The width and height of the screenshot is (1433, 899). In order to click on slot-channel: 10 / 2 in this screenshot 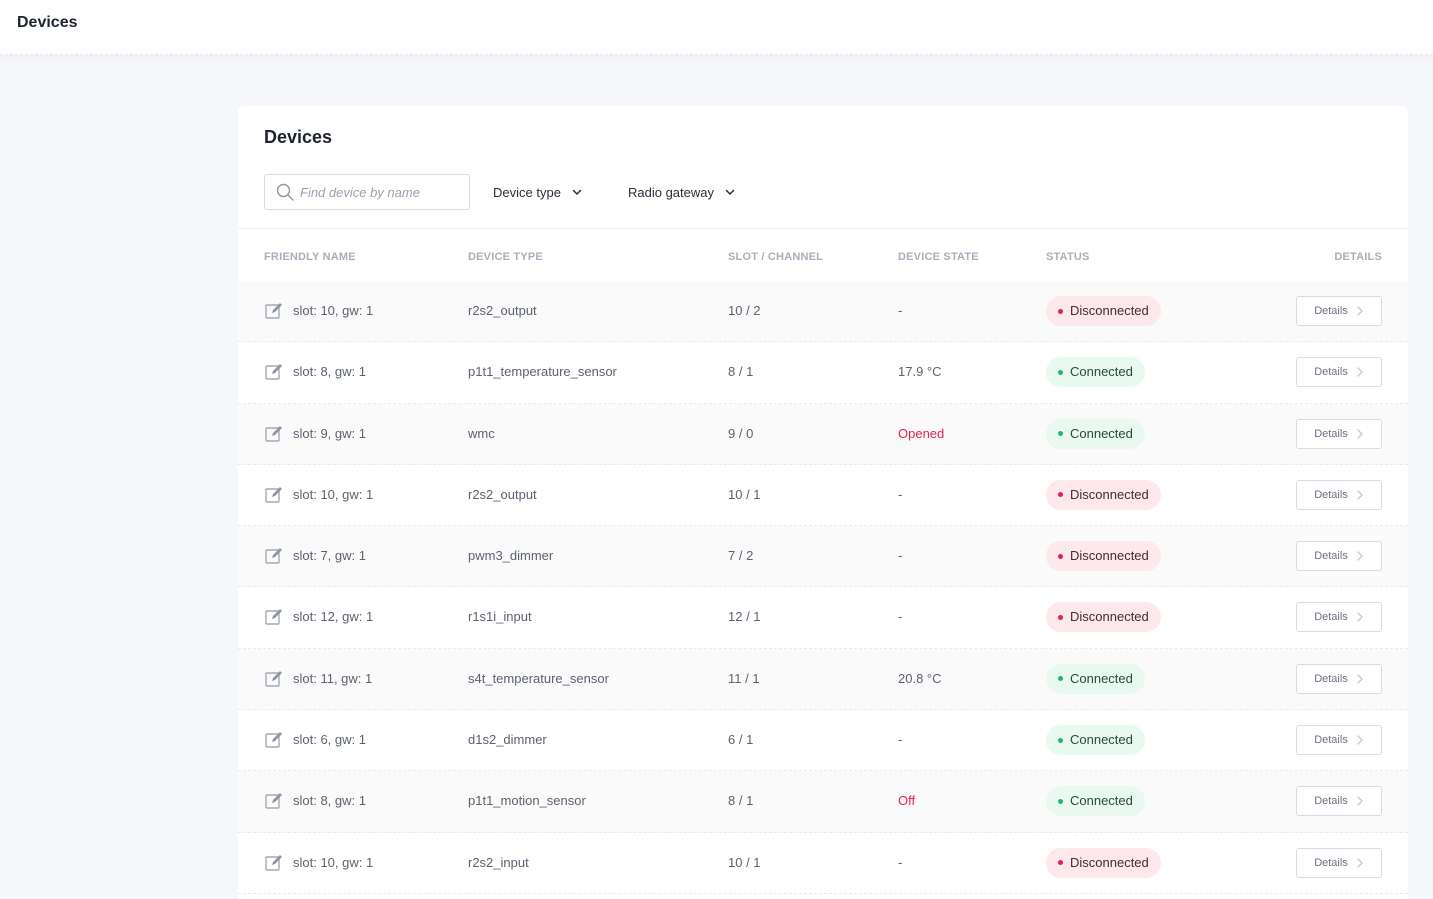, I will do `click(744, 310)`.